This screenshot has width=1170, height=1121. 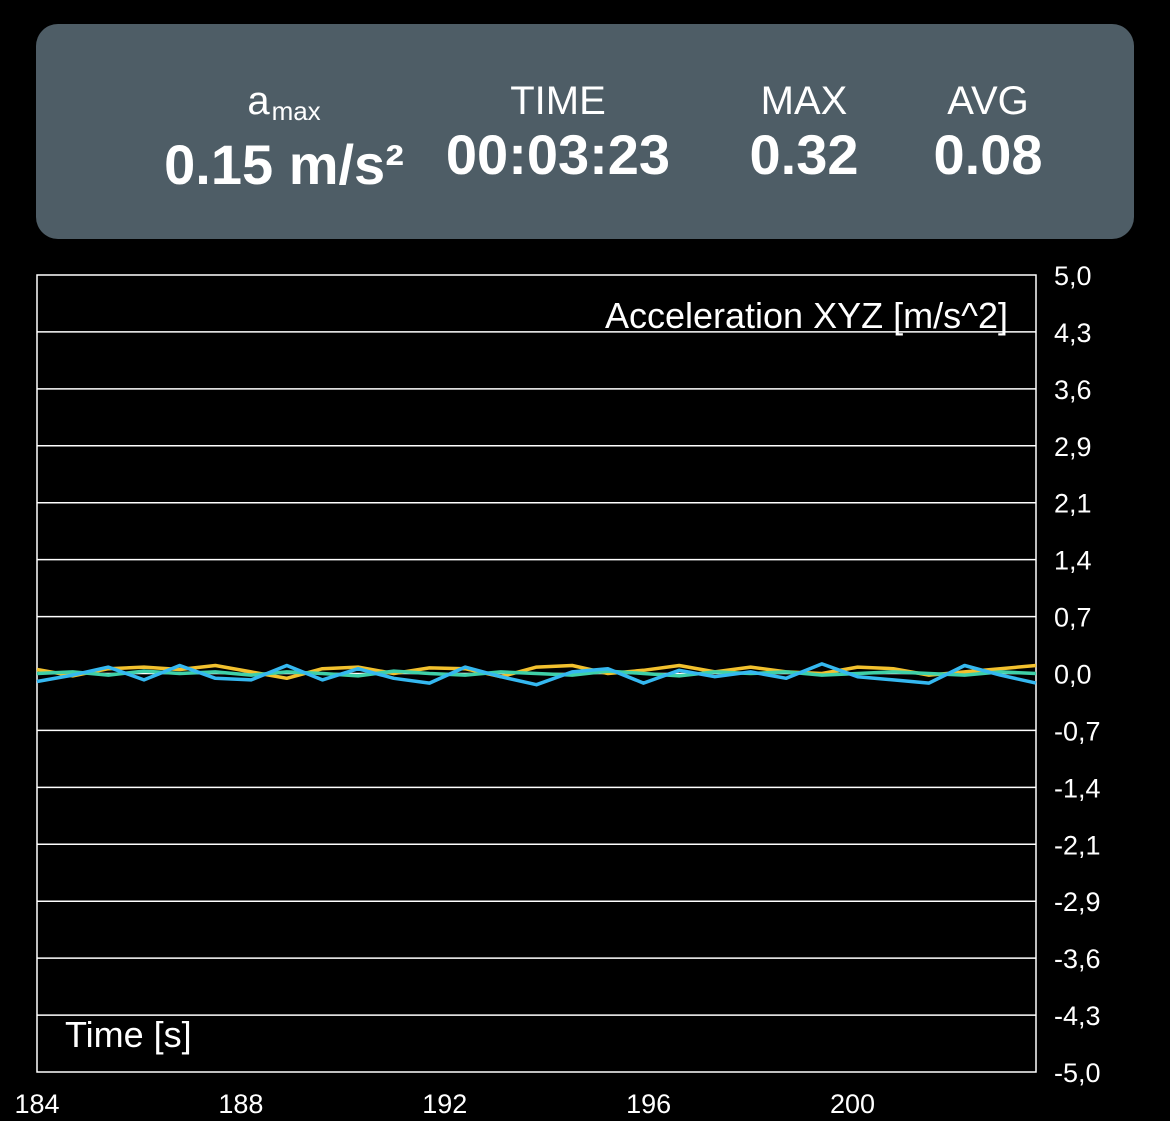 What do you see at coordinates (1073, 276) in the screenshot?
I see `y-tick-label: 5,0` at bounding box center [1073, 276].